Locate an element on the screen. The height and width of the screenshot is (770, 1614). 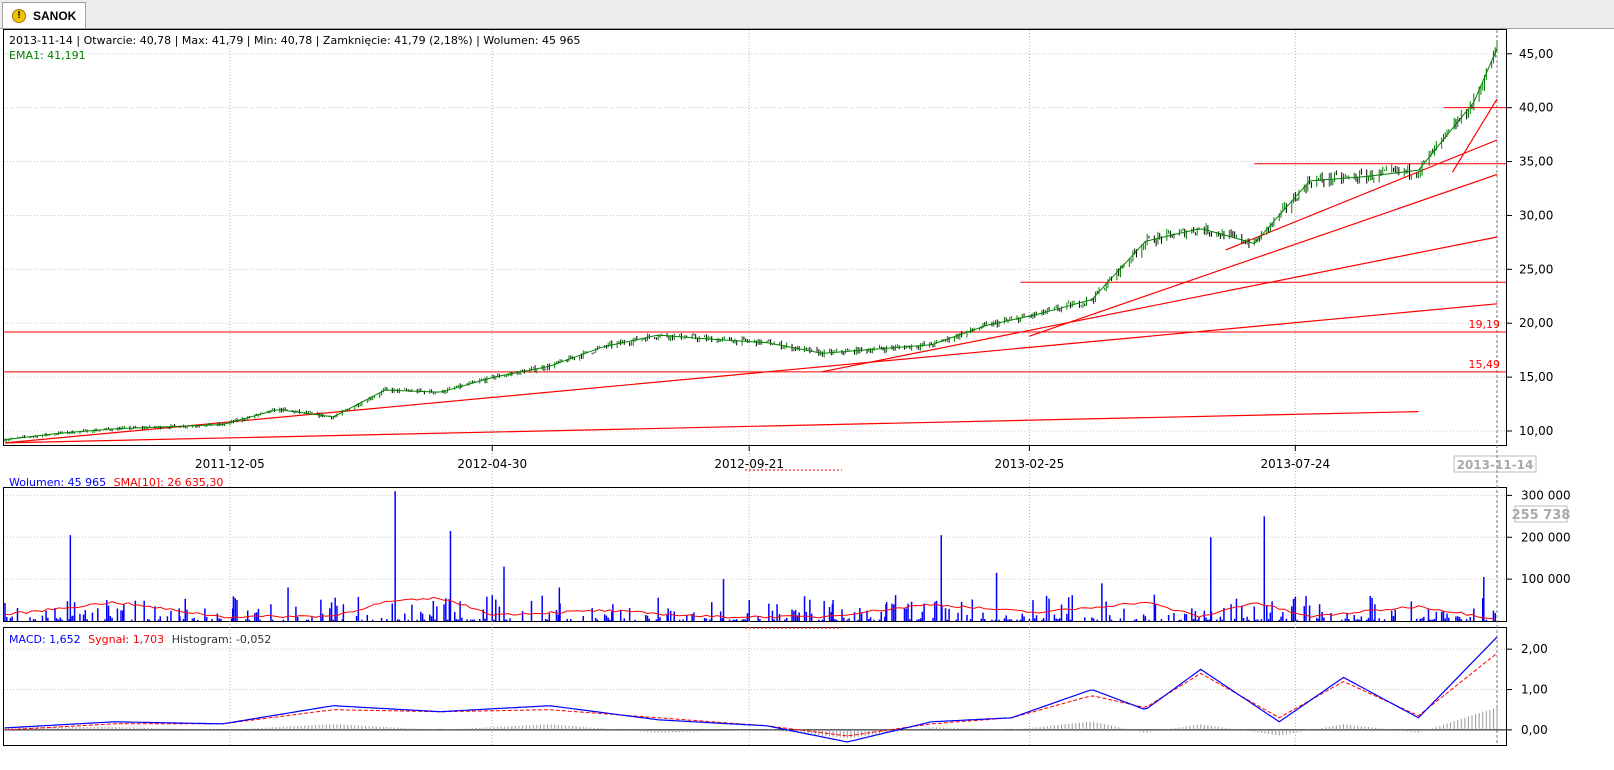
level-label: 19,19 is located at coordinates (1485, 324).